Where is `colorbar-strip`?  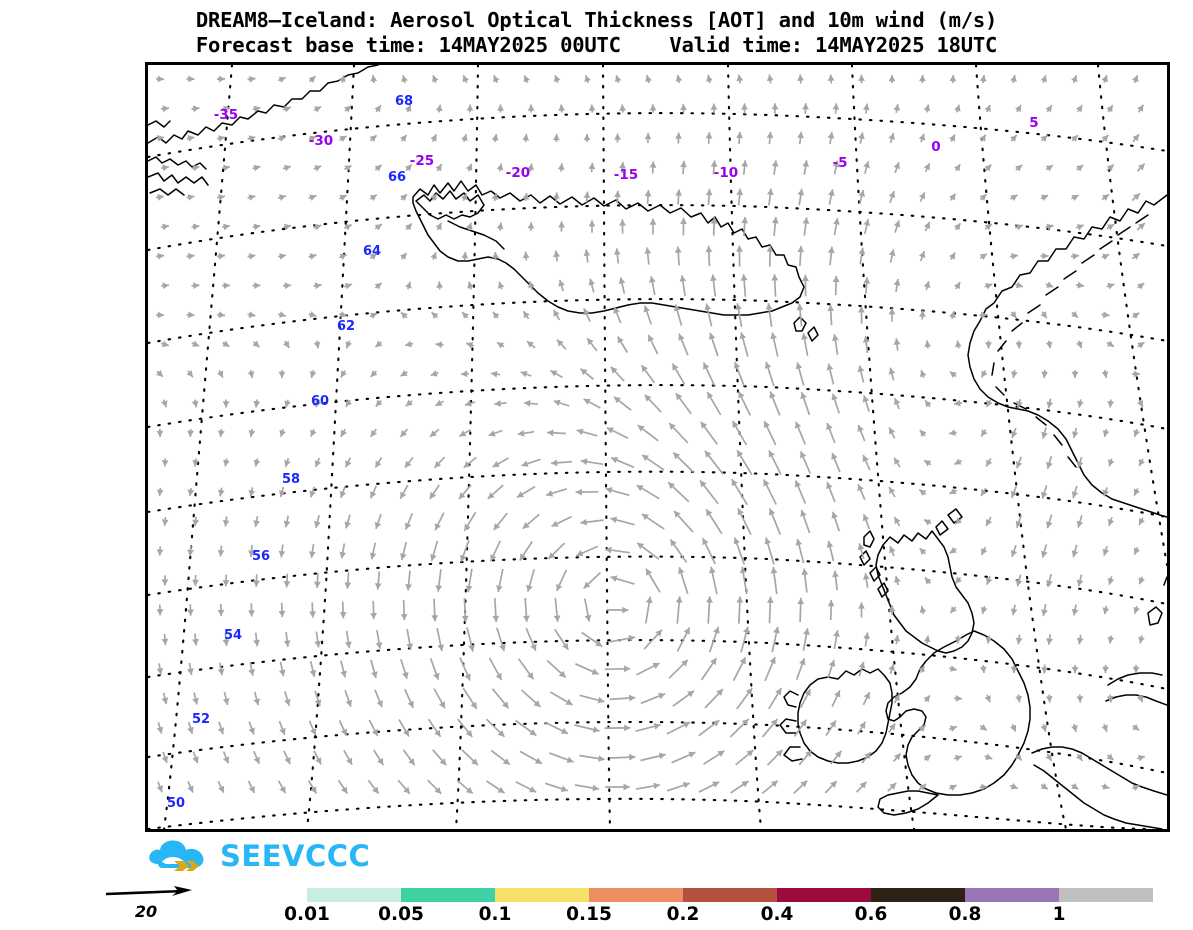
colorbar-strip is located at coordinates (683, 895).